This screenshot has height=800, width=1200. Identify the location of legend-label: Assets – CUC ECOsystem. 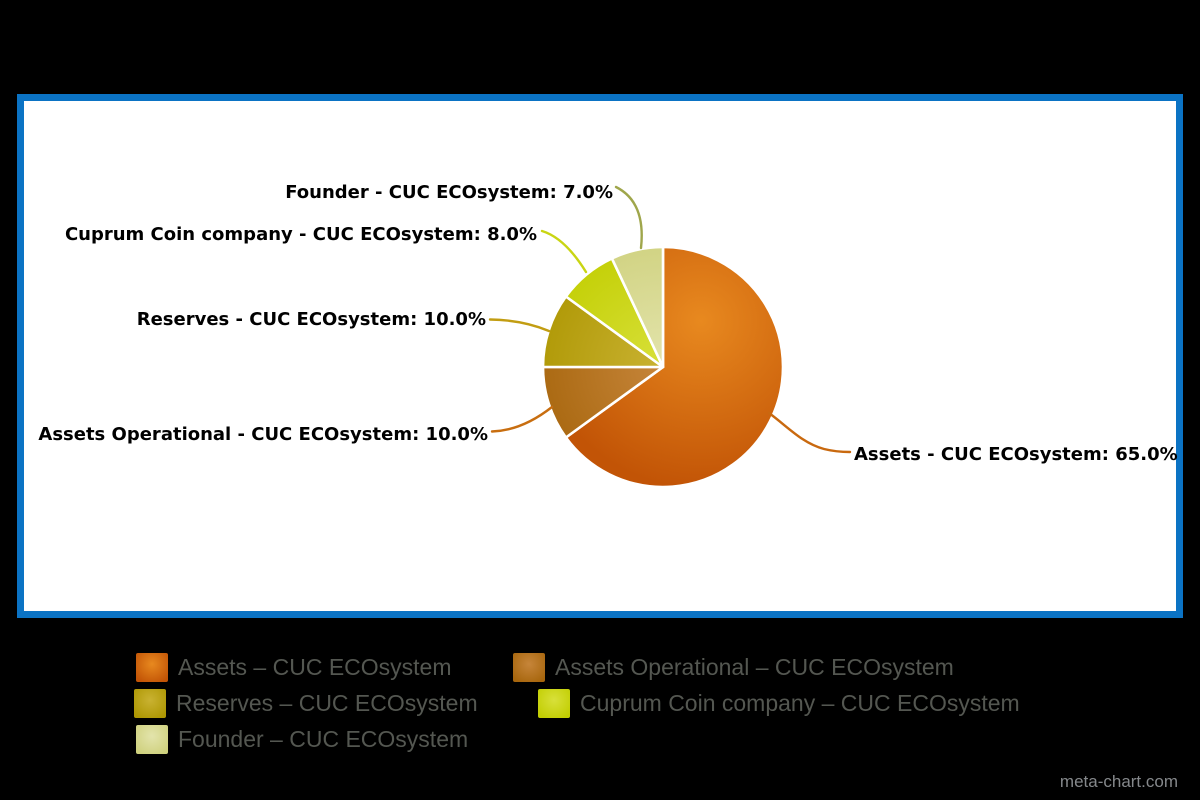
(315, 667).